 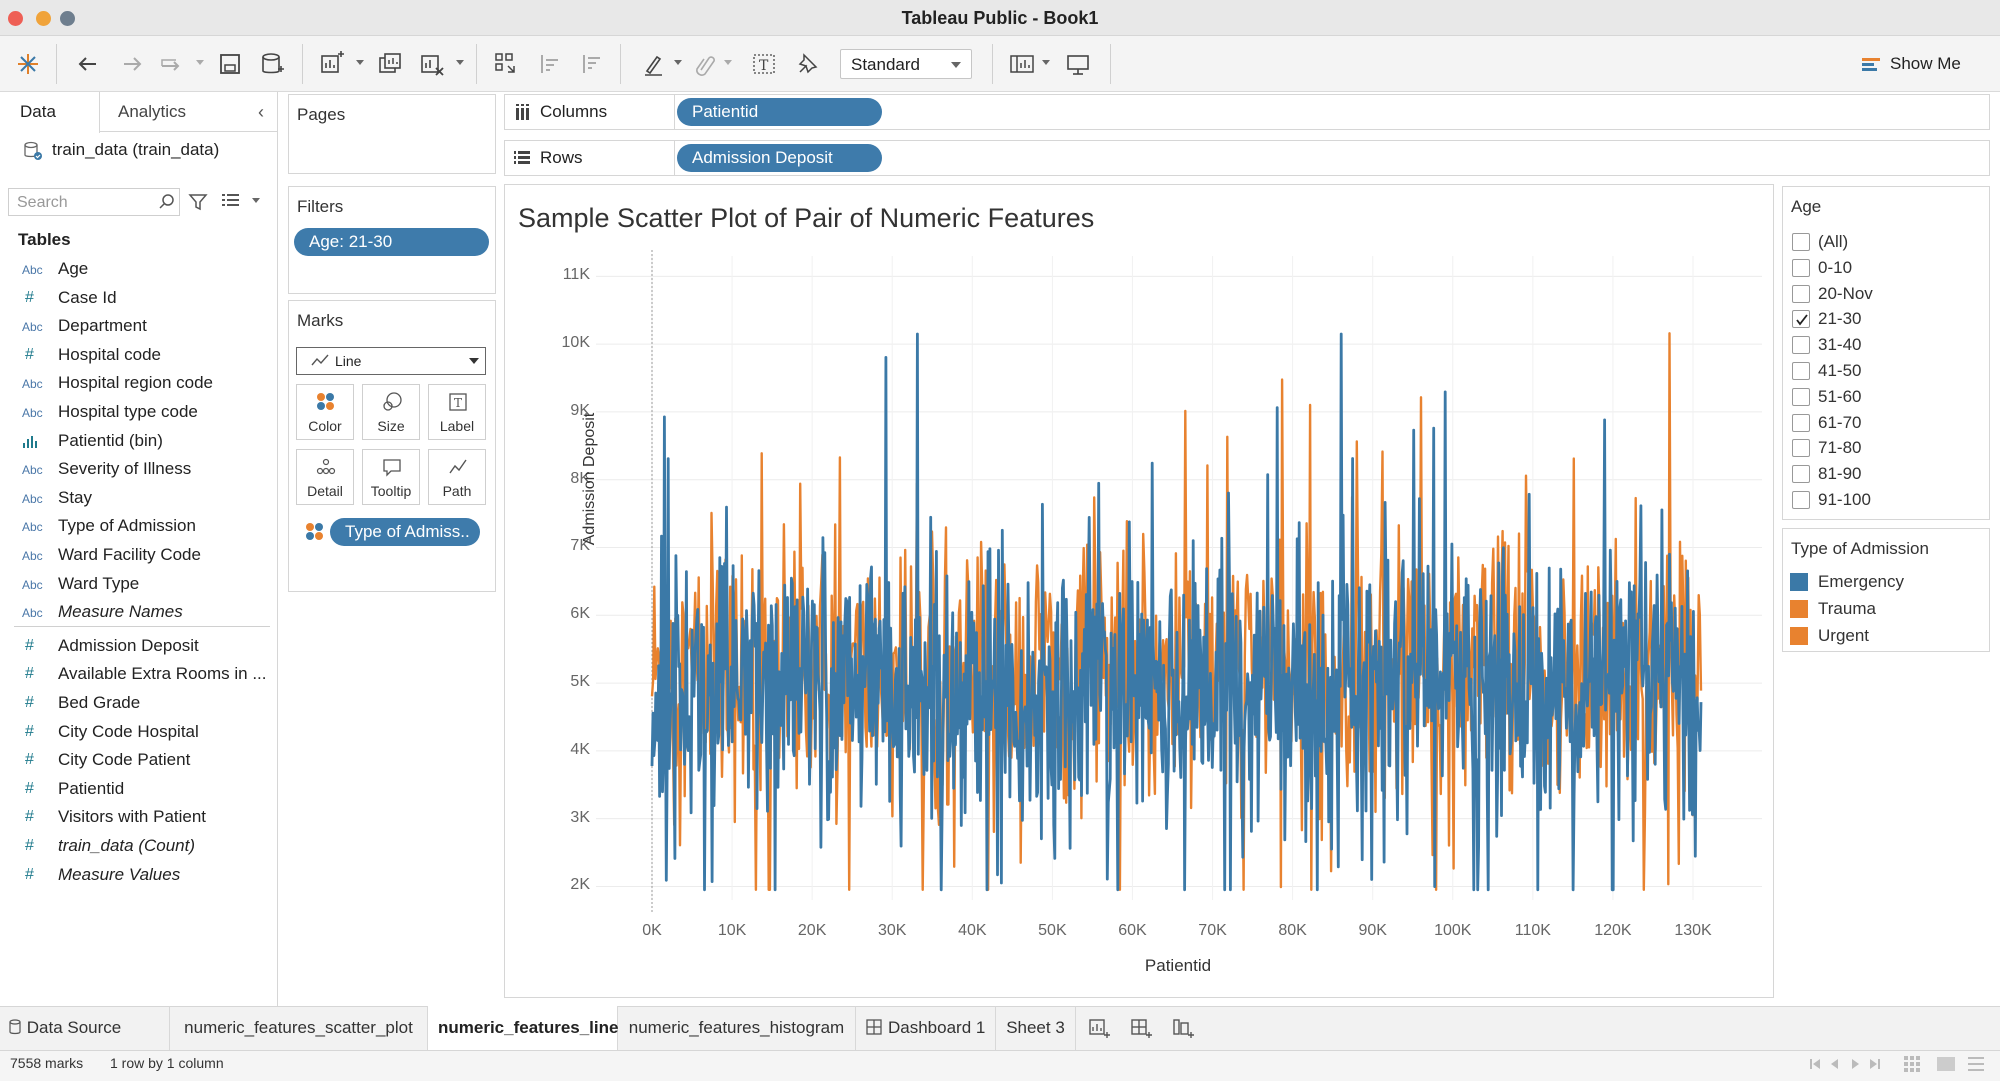 I want to click on age-option: 51-60, so click(x=1887, y=397).